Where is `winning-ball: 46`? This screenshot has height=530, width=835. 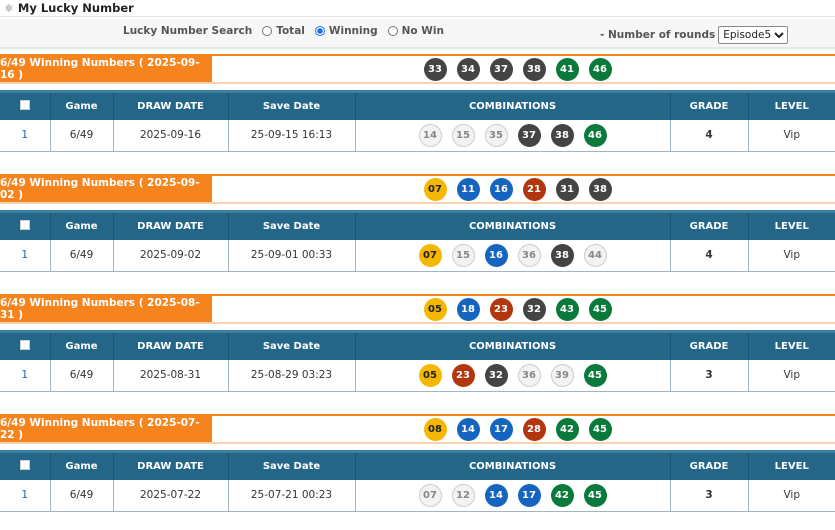 winning-ball: 46 is located at coordinates (600, 69).